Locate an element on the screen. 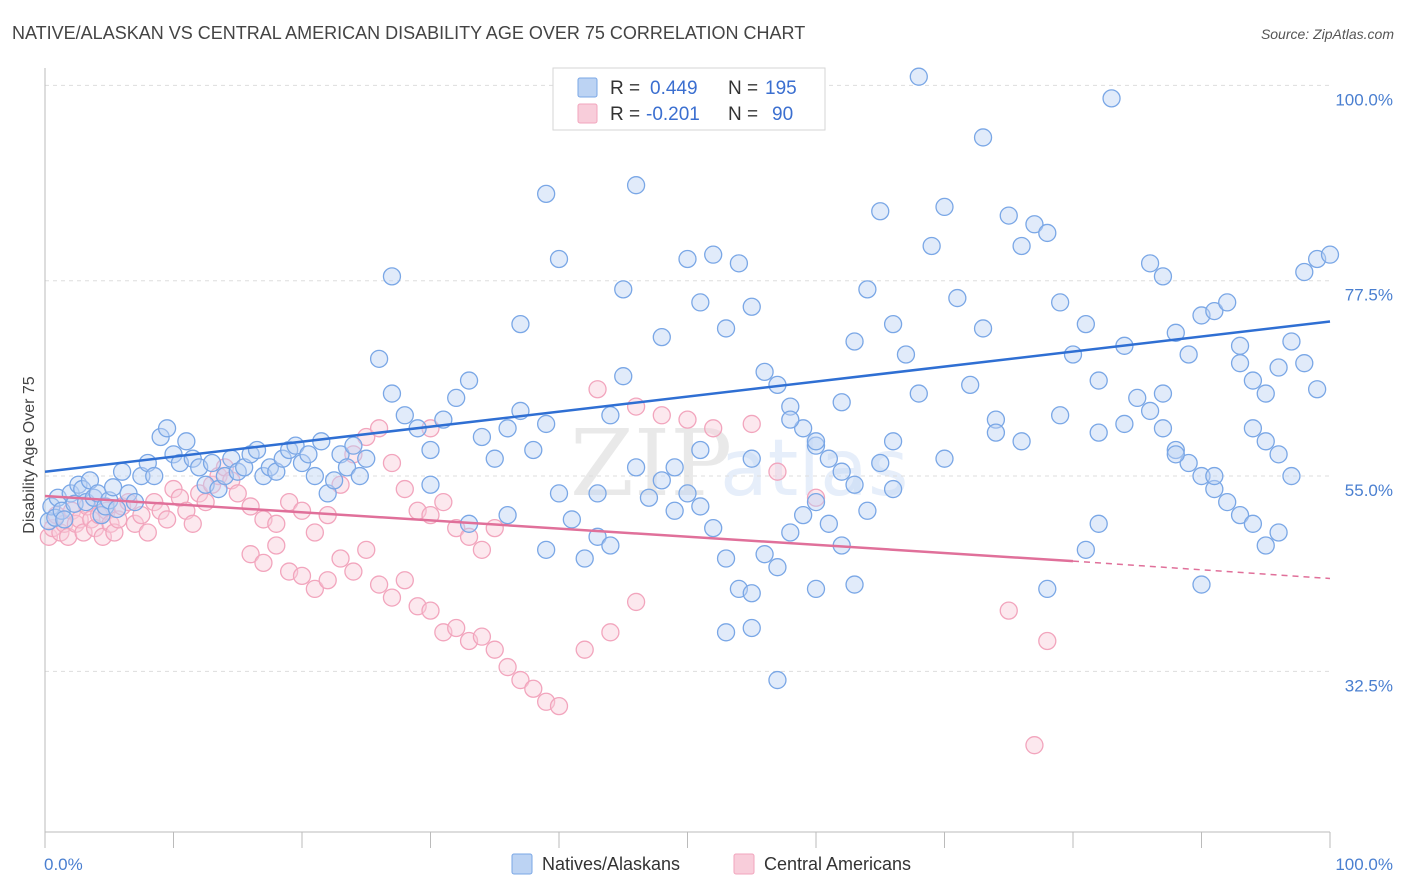 This screenshot has height=892, width=1406. series-legend-label-natives: Natives/Alaskans is located at coordinates (611, 864).